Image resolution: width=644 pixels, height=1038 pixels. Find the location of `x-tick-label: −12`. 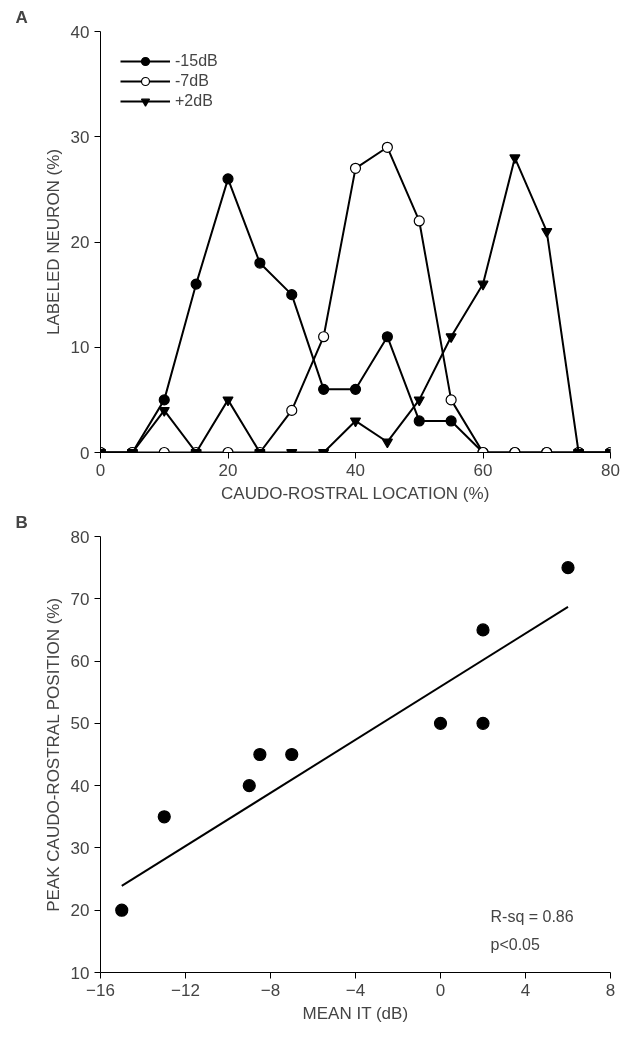

x-tick-label: −12 is located at coordinates (185, 990).